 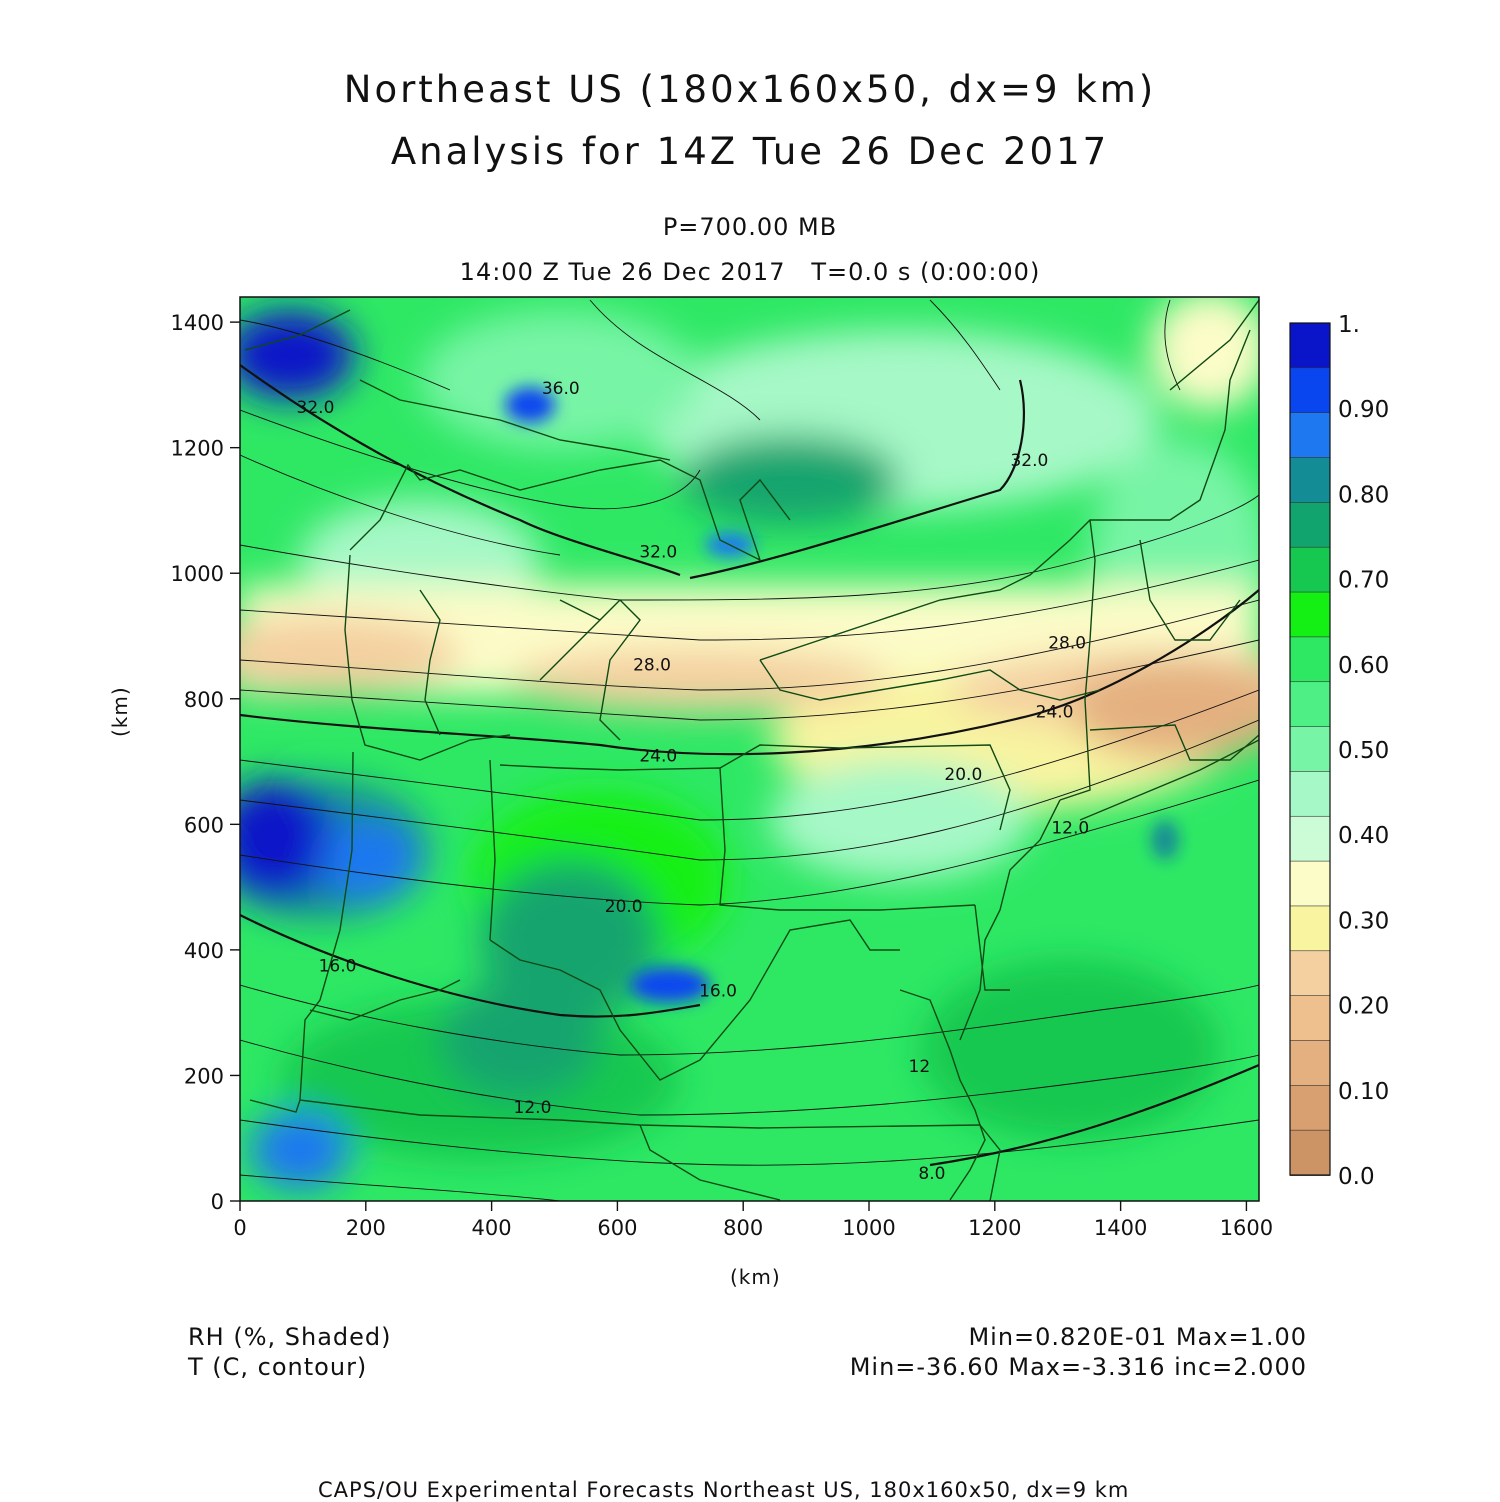 I want to click on x-tick-label: 200, so click(x=366, y=1228).